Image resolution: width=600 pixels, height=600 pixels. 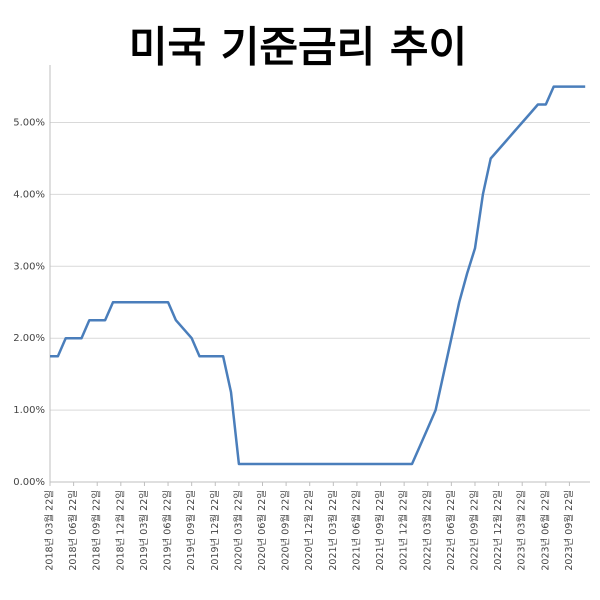 What do you see at coordinates (144, 530) in the screenshot?
I see `x-tick-label: 2019년 03월 22일` at bounding box center [144, 530].